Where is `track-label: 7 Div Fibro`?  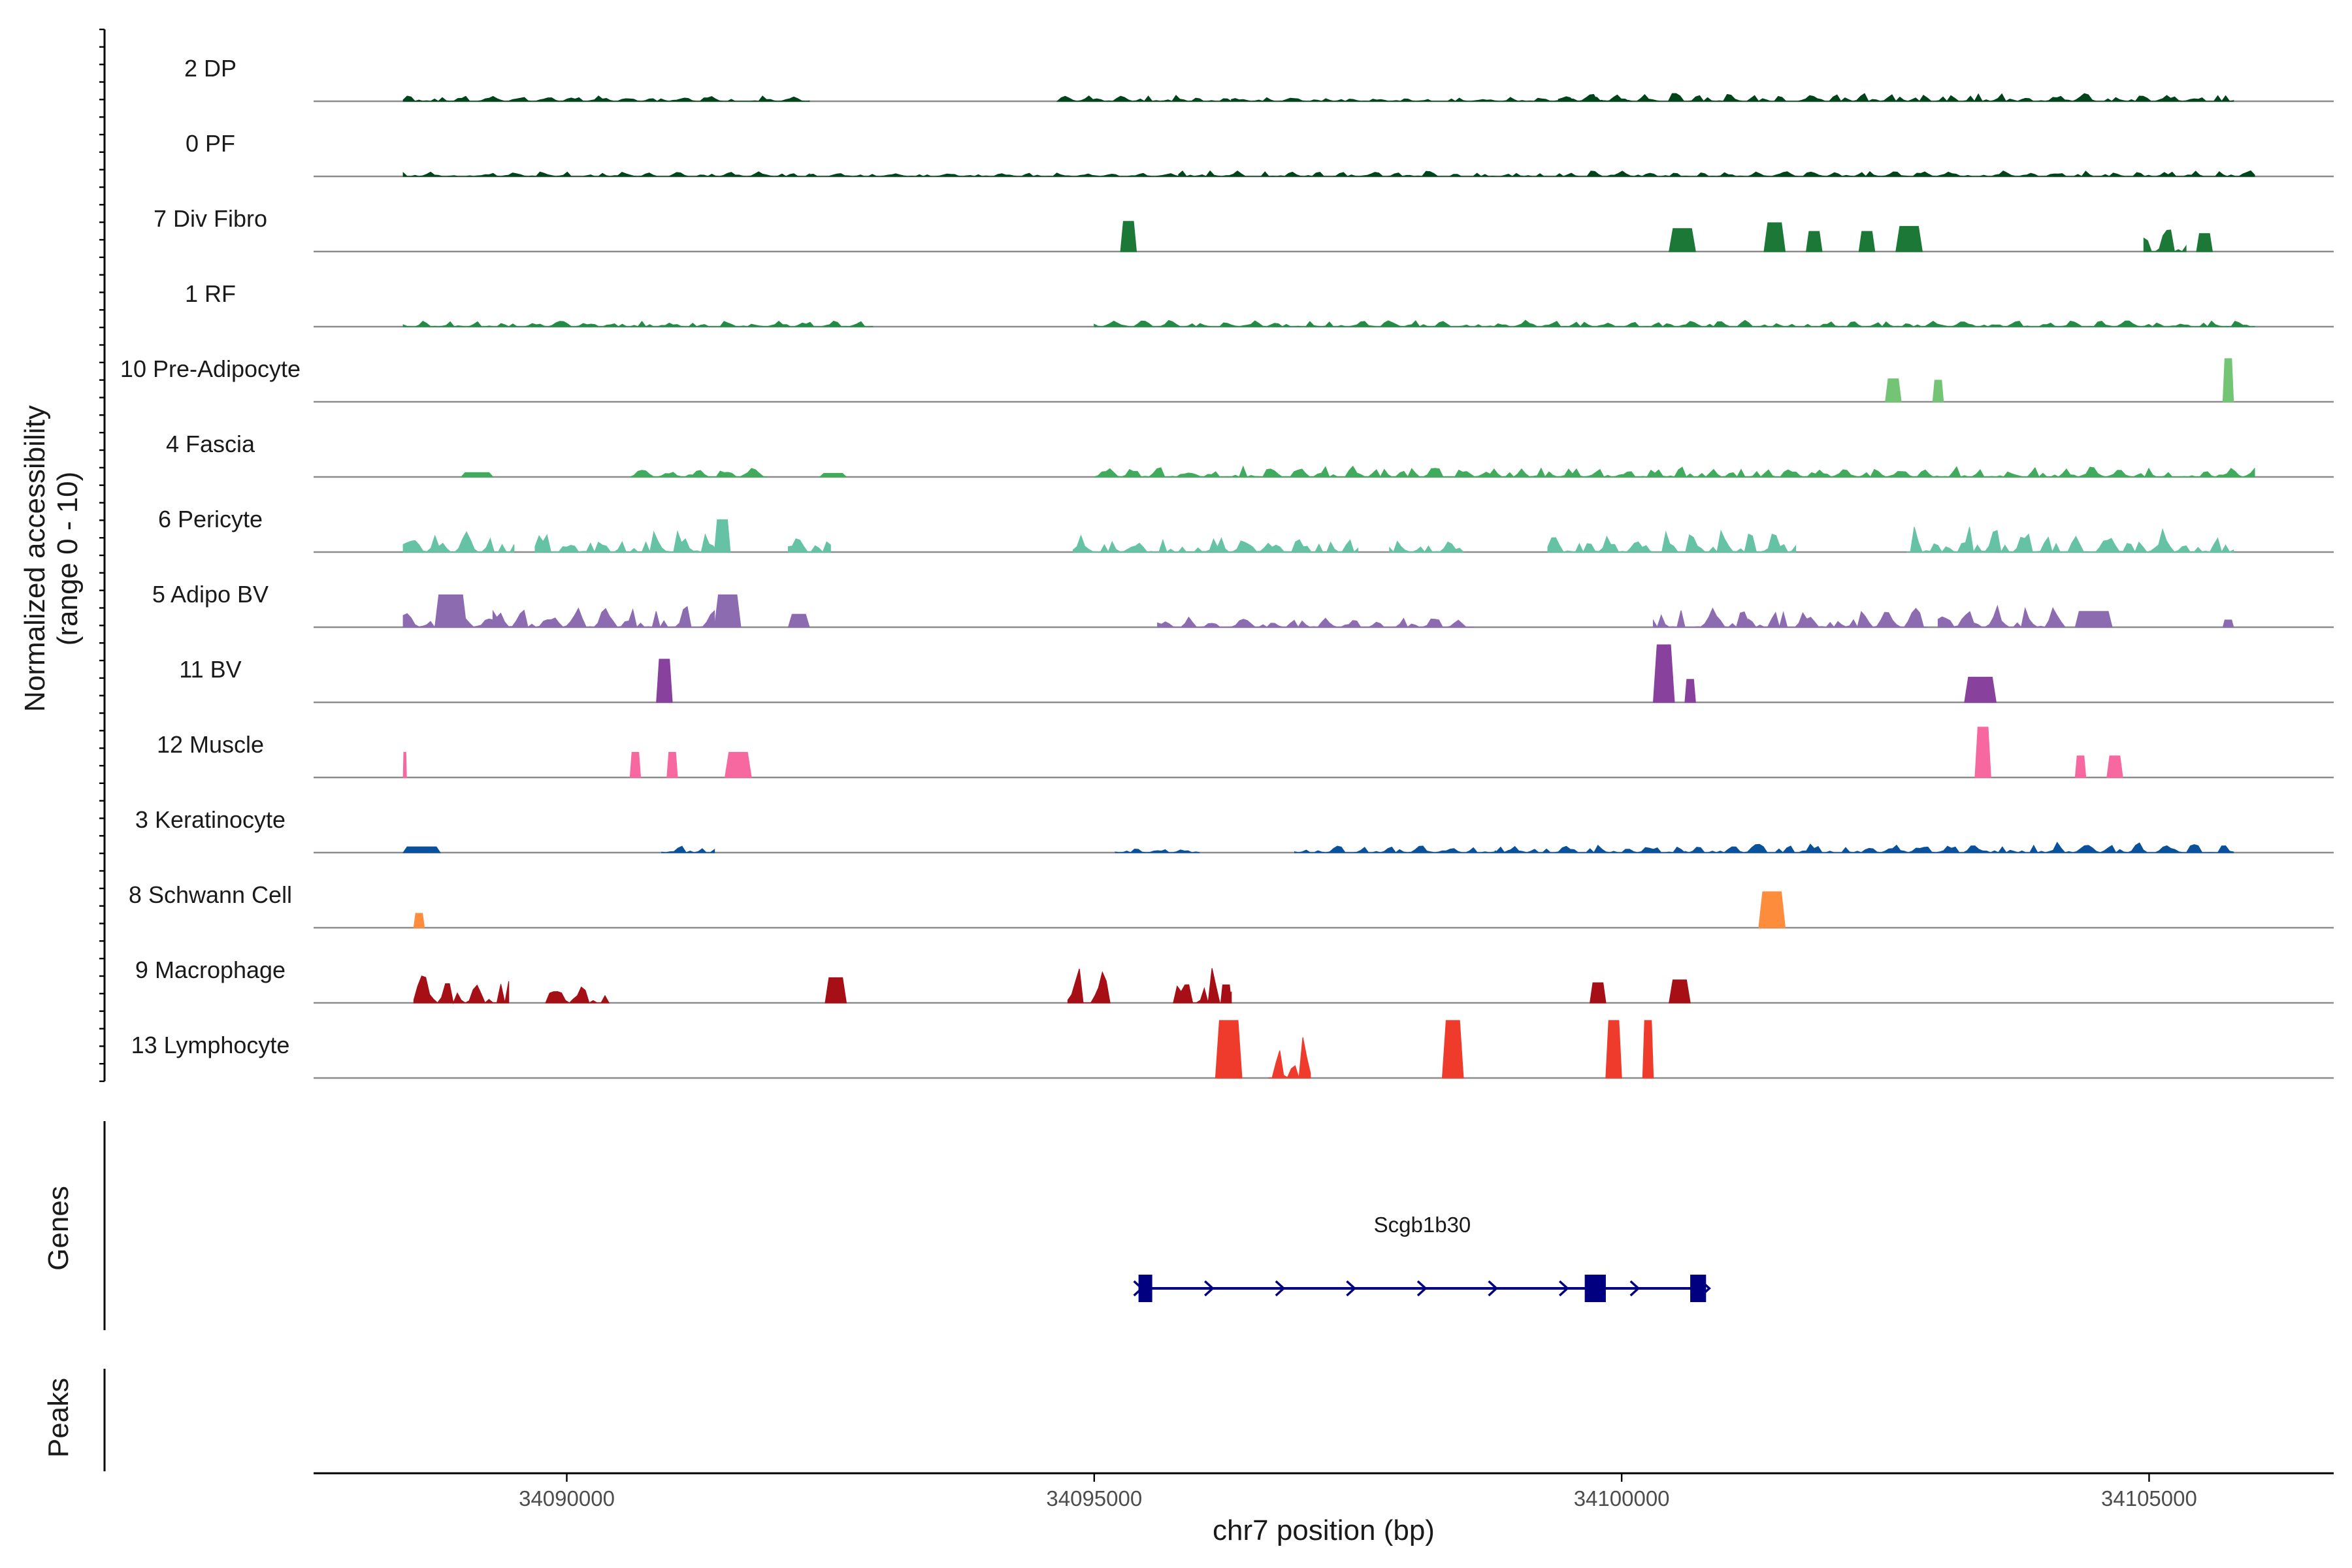 track-label: 7 Div Fibro is located at coordinates (210, 218).